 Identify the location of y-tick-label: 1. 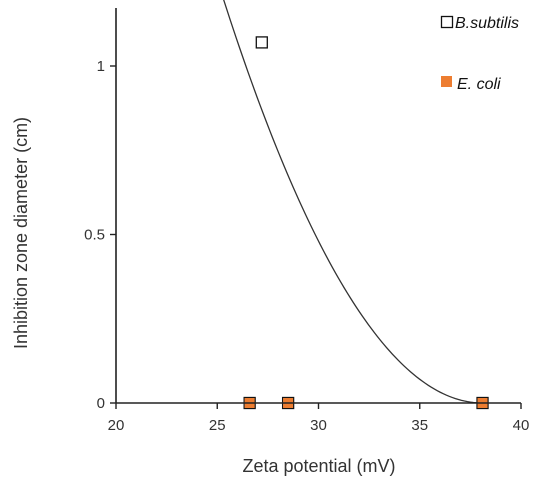
(101, 66).